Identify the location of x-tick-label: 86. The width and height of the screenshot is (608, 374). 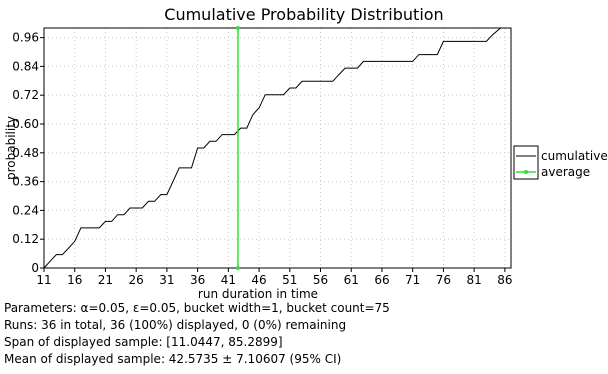
(504, 280).